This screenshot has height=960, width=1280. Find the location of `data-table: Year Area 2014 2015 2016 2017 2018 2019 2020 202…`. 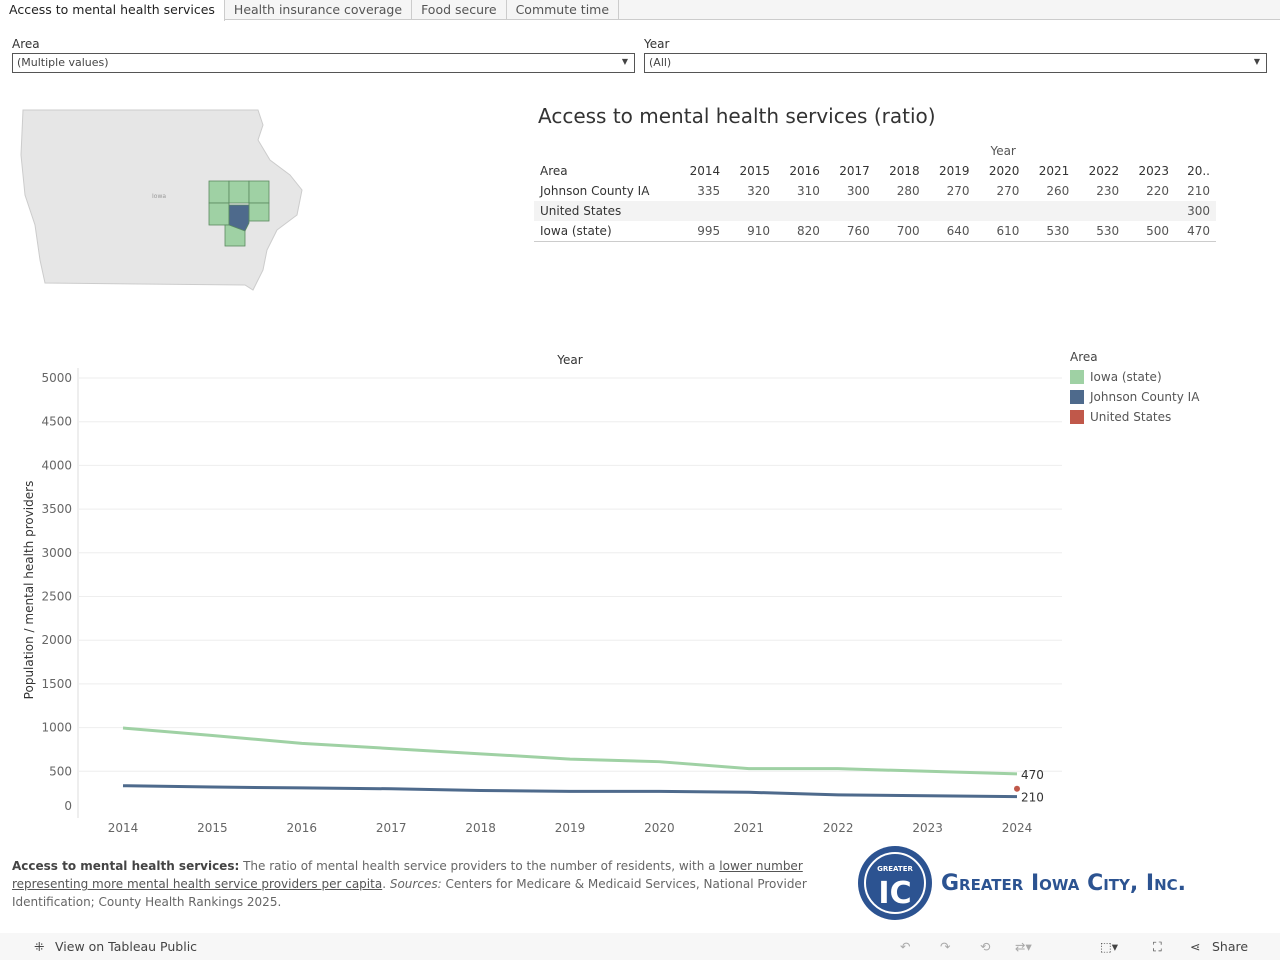

data-table: Year Area 2014 2015 2016 2017 2018 2019 2020 202… is located at coordinates (875, 191).